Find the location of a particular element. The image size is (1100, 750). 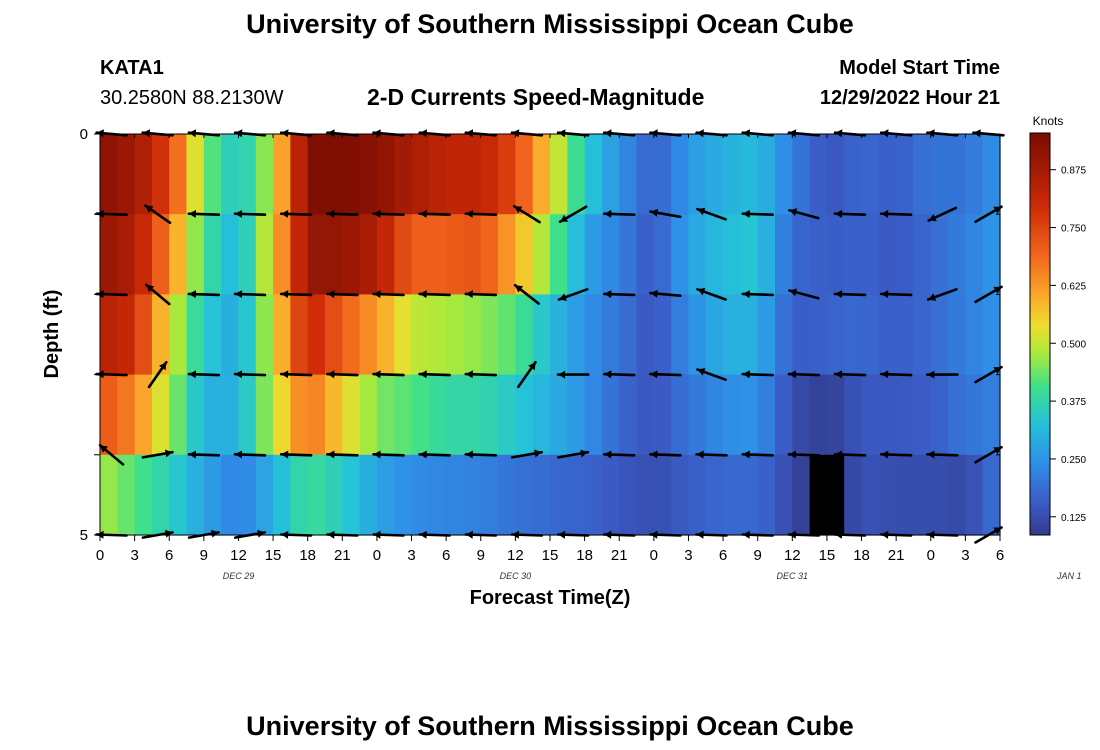

x-tick-label: 3 is located at coordinates (965, 555).